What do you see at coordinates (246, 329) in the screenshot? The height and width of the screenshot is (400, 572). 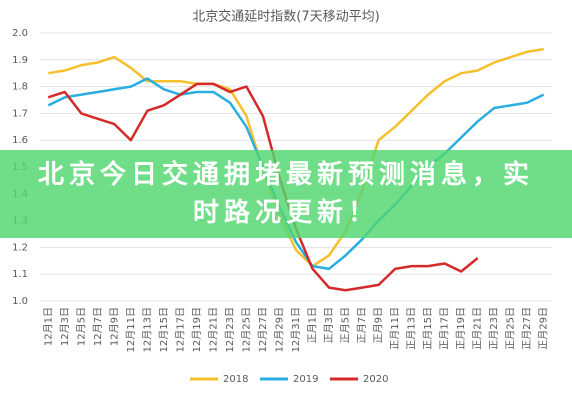 I see `x-tick-label: 12月25日` at bounding box center [246, 329].